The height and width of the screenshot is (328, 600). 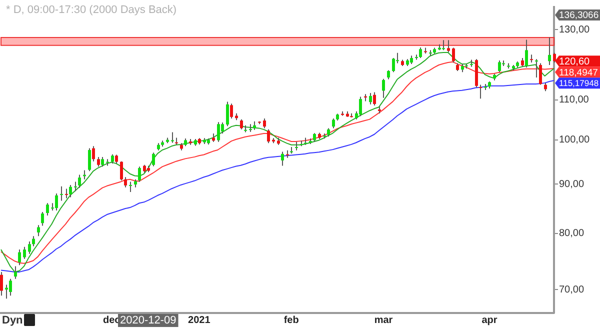 I want to click on text: Dyn, so click(x=13, y=320).